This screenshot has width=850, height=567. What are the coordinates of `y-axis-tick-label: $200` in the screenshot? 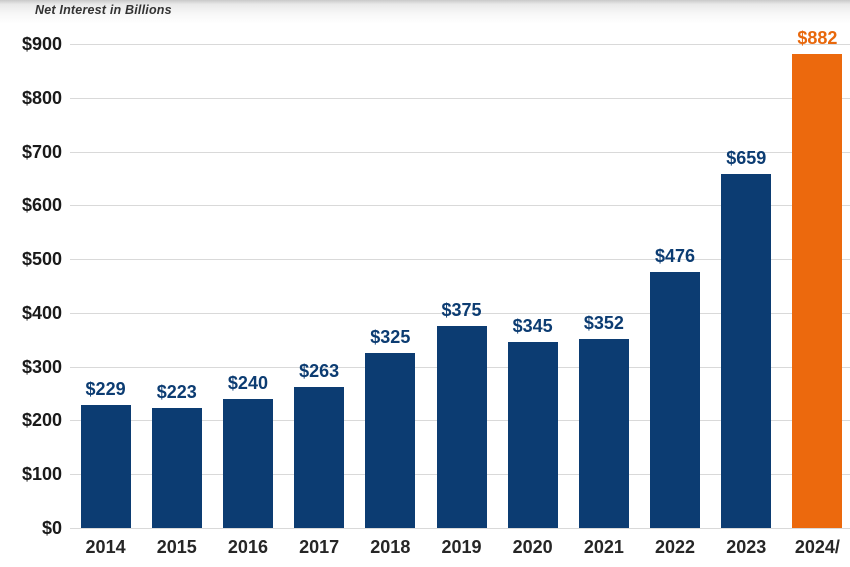 It's located at (41, 420).